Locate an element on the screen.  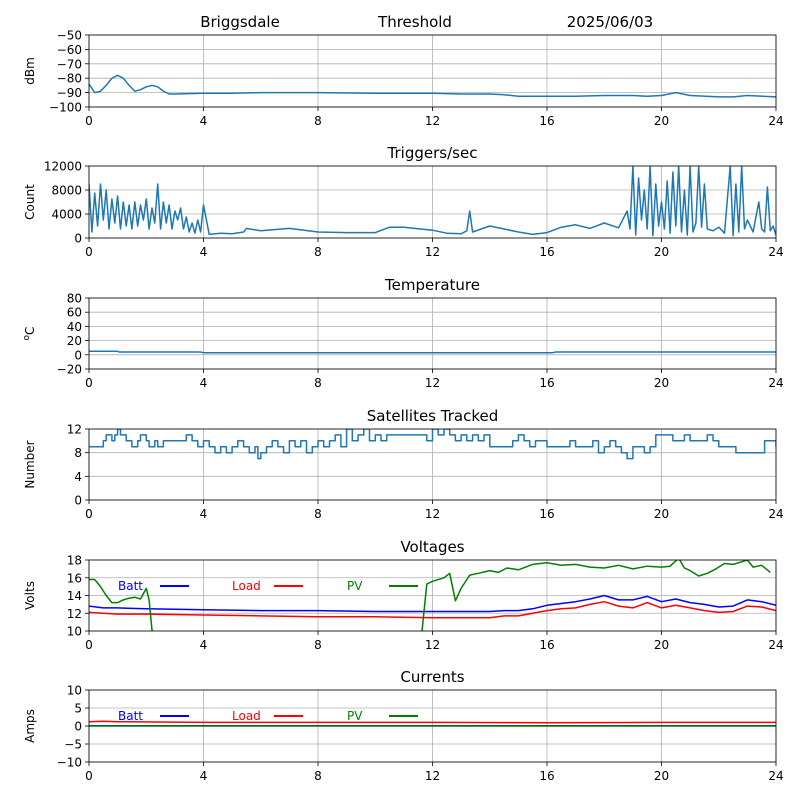
chart-title: Currents is located at coordinates (432, 677).